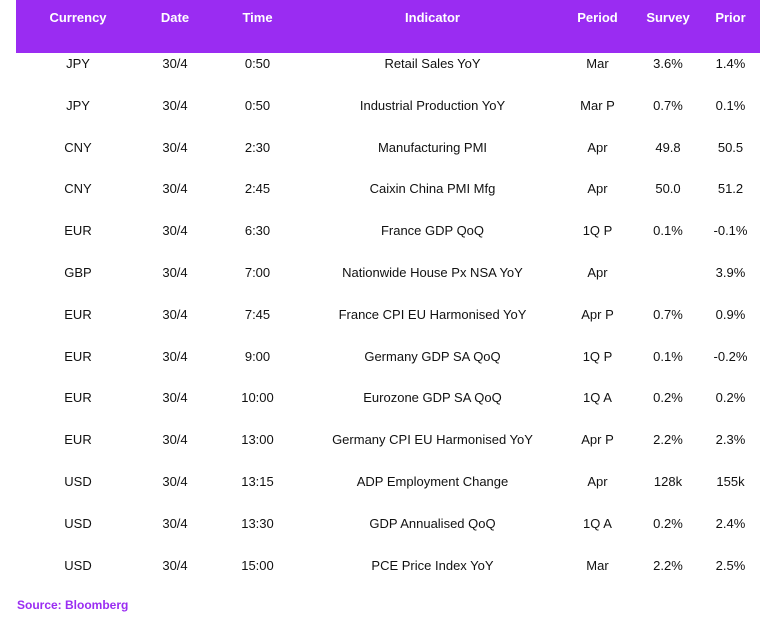 The width and height of the screenshot is (770, 618). I want to click on time-cell: 13:15, so click(257, 481).